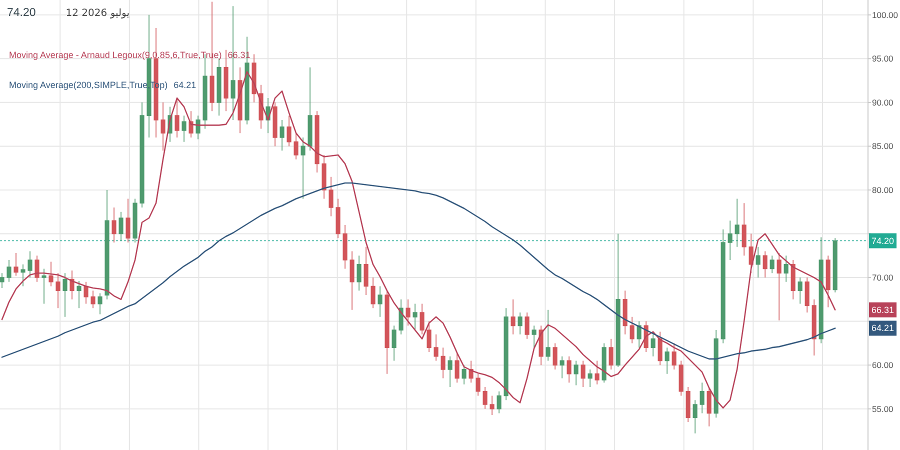  What do you see at coordinates (185, 85) in the screenshot?
I see `annotation: 64.21` at bounding box center [185, 85].